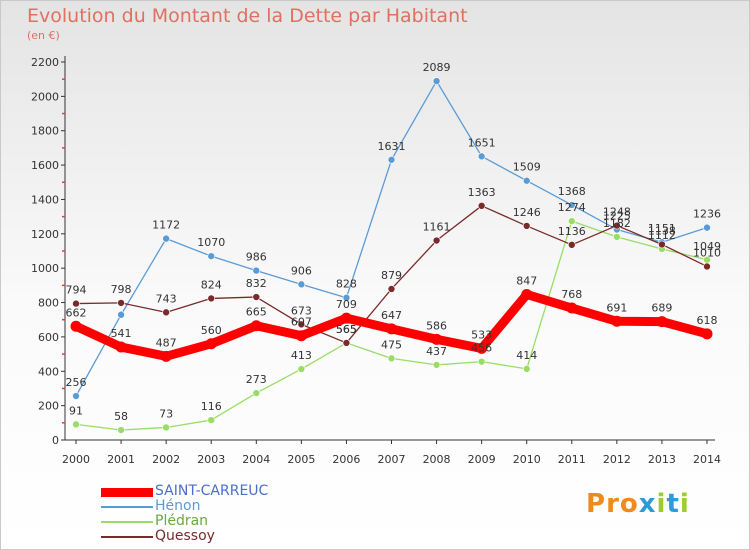 The image size is (750, 550). I want to click on data-label: 847, so click(526, 280).